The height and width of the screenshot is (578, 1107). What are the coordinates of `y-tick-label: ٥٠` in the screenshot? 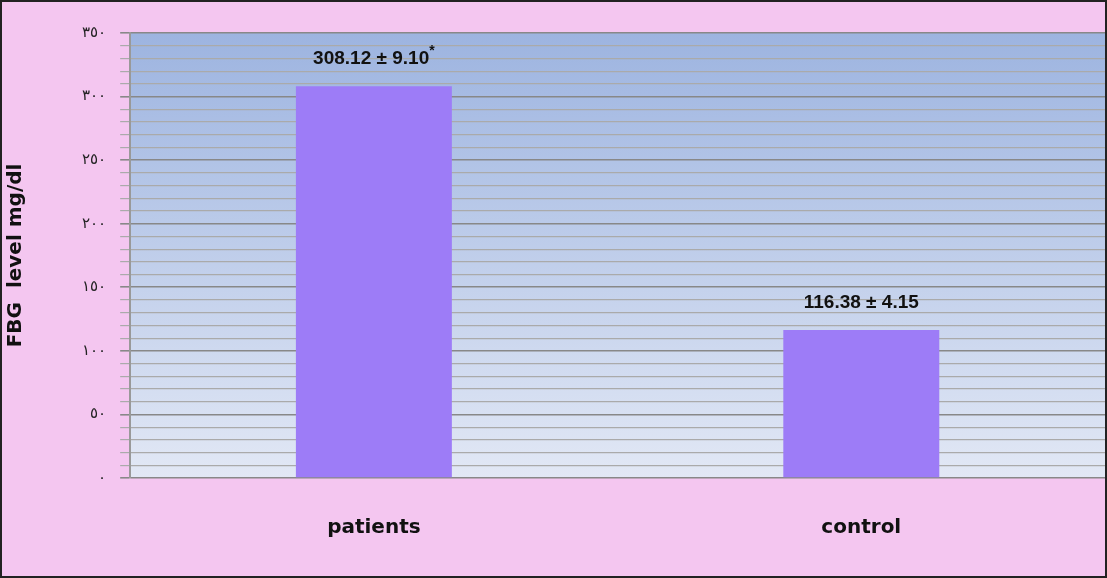 It's located at (98, 413).